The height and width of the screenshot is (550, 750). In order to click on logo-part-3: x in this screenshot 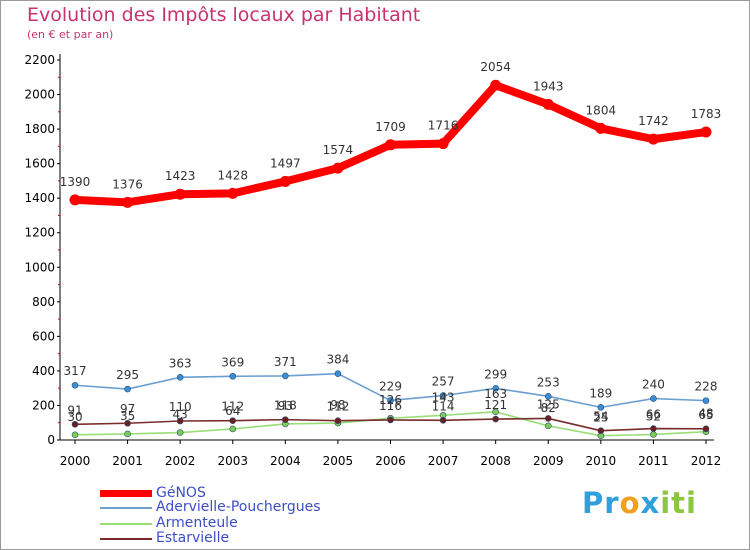, I will do `click(650, 503)`.